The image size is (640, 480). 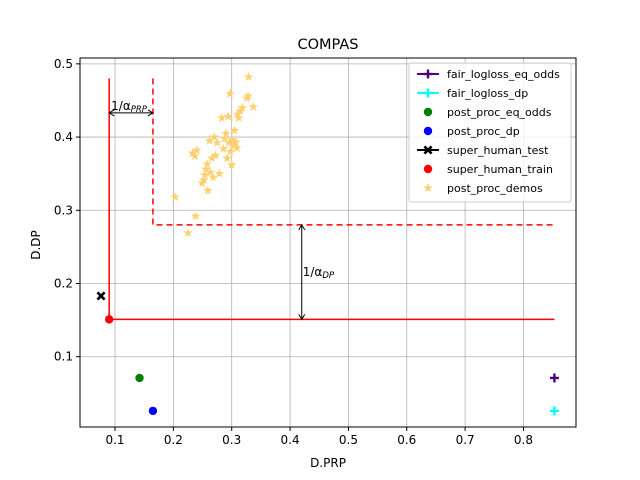 I want to click on legend-label: super_human_test, so click(x=498, y=150).